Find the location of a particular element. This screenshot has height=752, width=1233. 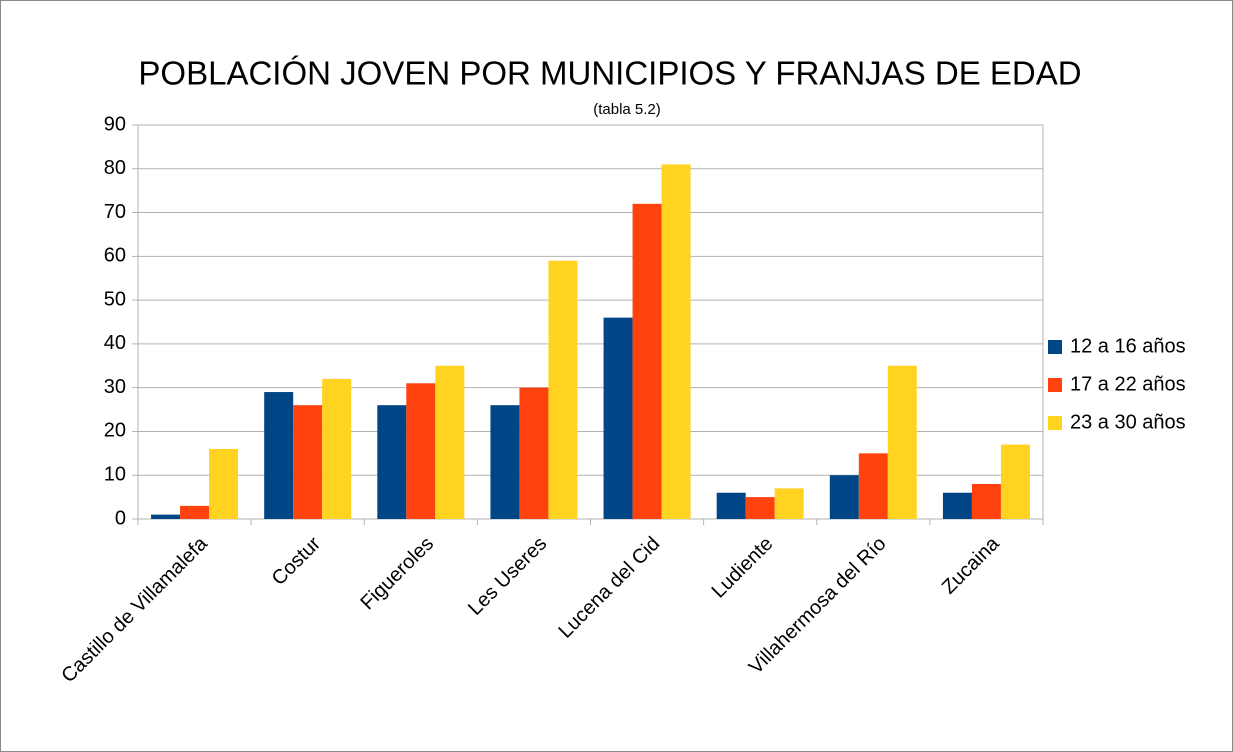

legend-label: 17 a 22 años is located at coordinates (1128, 384).